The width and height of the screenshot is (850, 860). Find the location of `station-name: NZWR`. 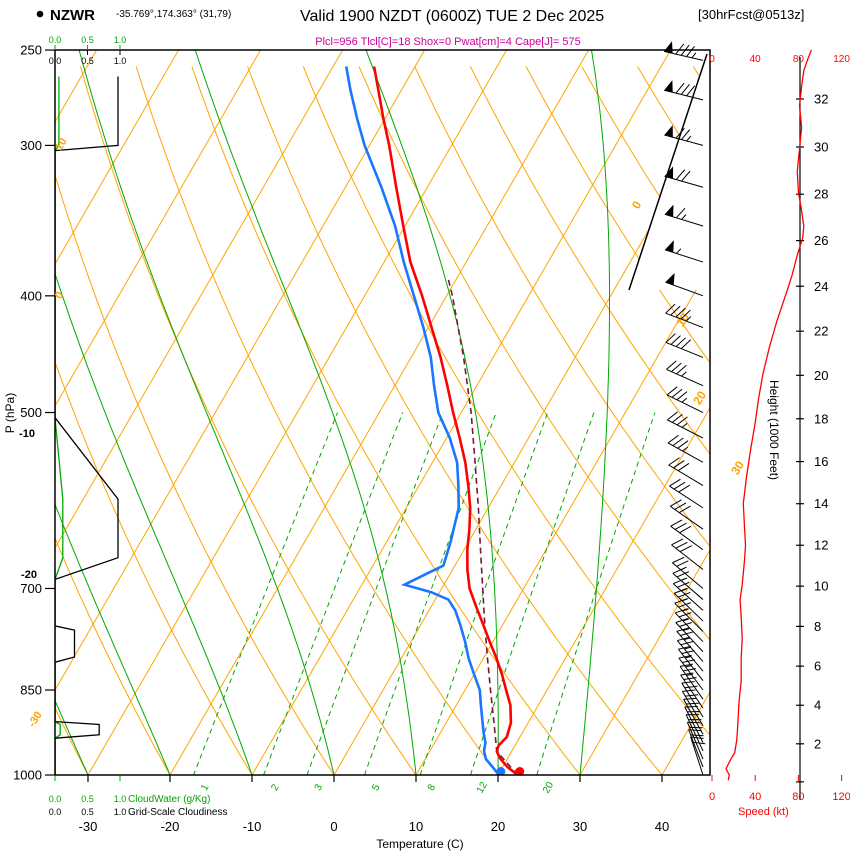

station-name: NZWR is located at coordinates (72, 15).